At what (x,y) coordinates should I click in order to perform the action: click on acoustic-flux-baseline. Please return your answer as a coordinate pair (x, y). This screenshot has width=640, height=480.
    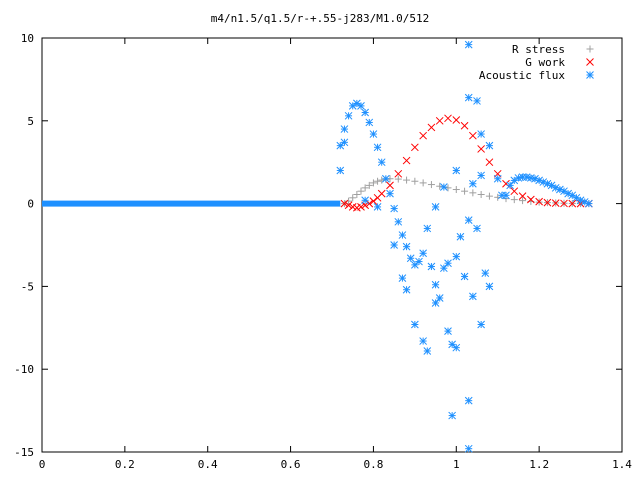
    Looking at the image, I should click on (191, 203).